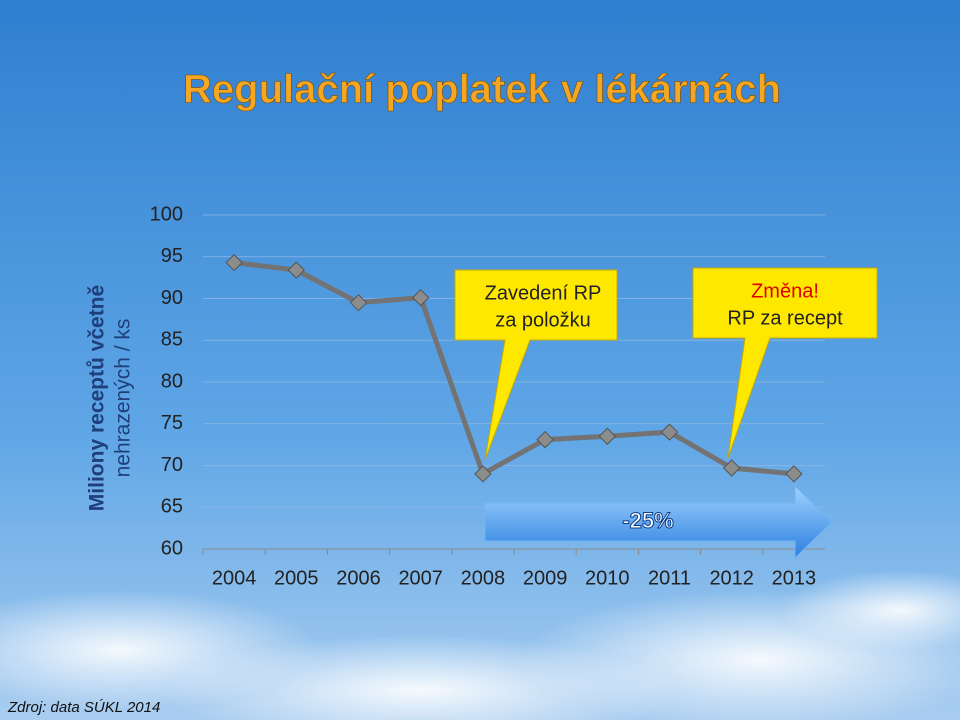 The height and width of the screenshot is (720, 960). What do you see at coordinates (172, 256) in the screenshot?
I see `y-tick-label: 95` at bounding box center [172, 256].